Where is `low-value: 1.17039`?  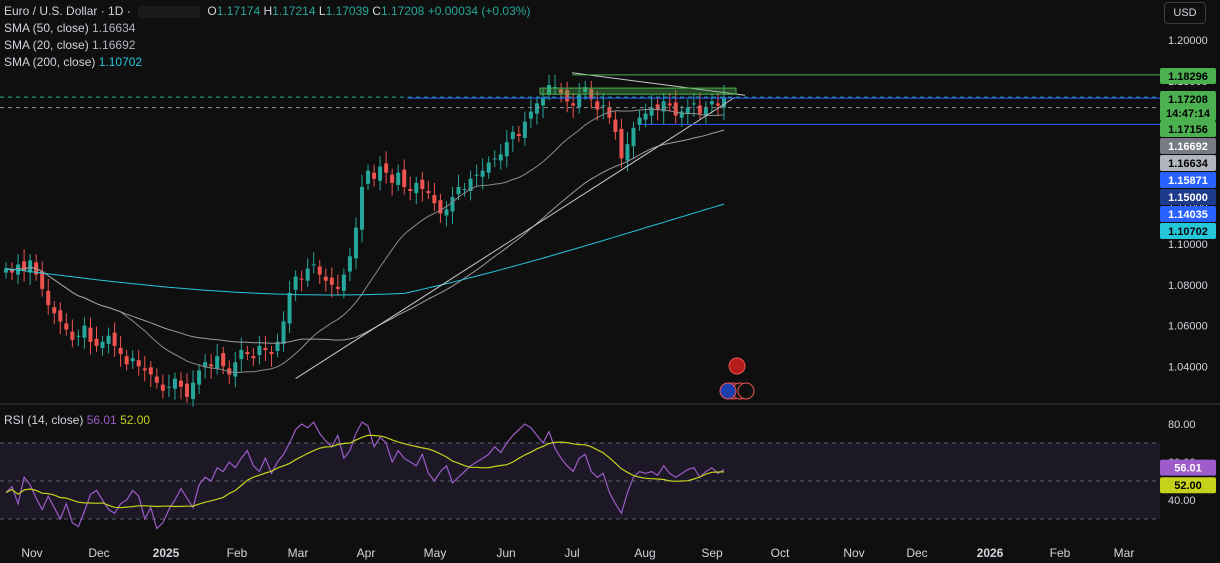
low-value: 1.17039 is located at coordinates (347, 11).